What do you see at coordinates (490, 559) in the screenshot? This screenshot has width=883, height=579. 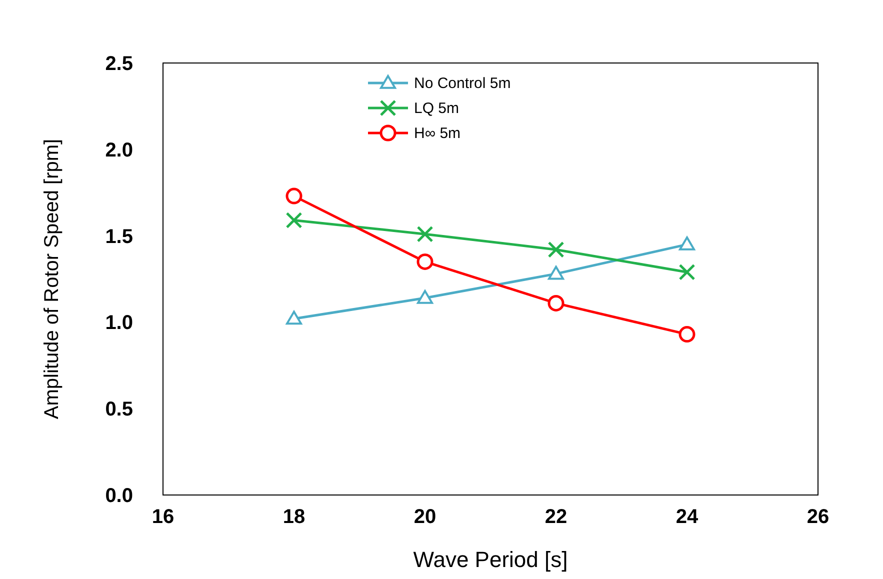 I see `x-axis-title: Wave Period [s]` at bounding box center [490, 559].